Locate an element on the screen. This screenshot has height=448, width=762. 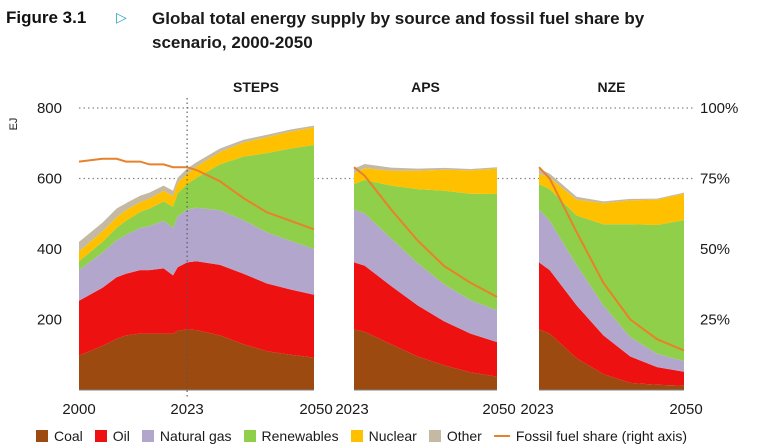
right-y-tick-label: 25% is located at coordinates (715, 320).